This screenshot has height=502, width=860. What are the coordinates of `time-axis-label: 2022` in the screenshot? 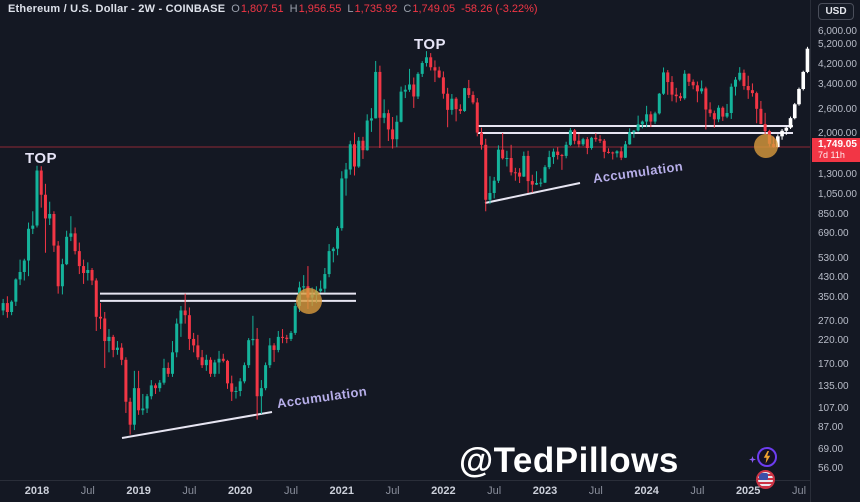 It's located at (443, 491).